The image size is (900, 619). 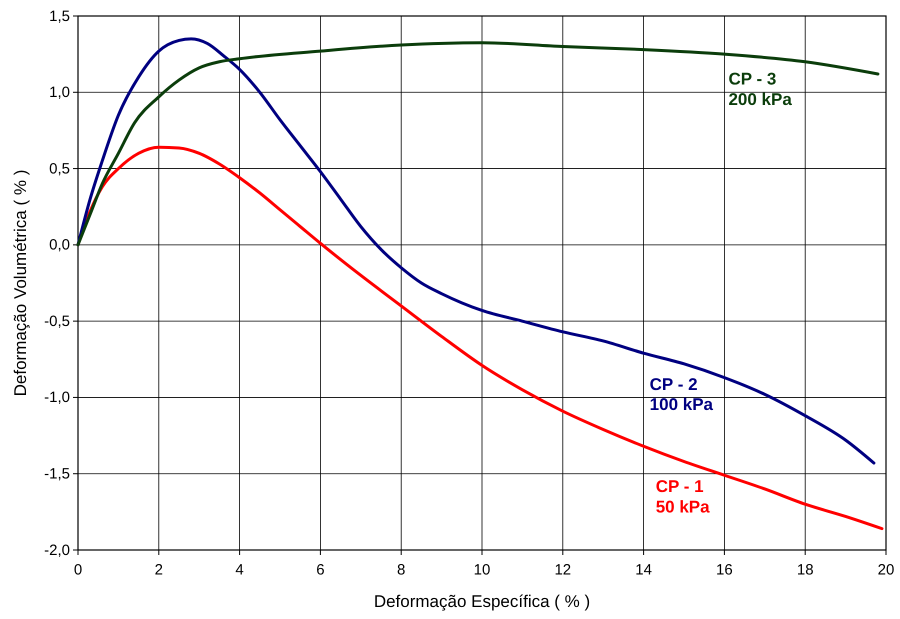 What do you see at coordinates (239, 570) in the screenshot?
I see `x-tick-label: 4` at bounding box center [239, 570].